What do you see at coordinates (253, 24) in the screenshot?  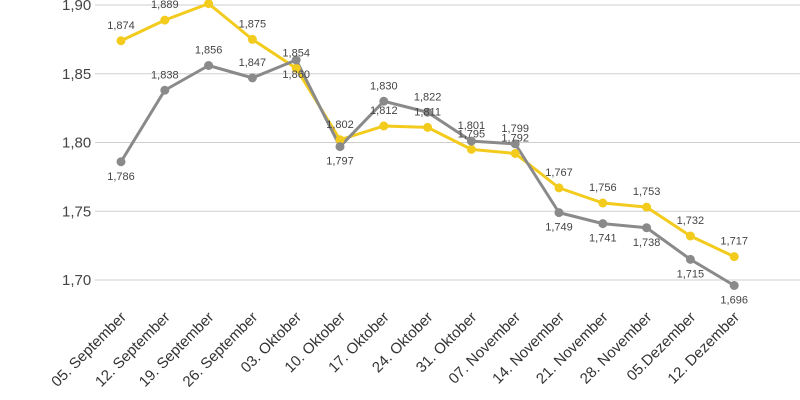 I see `data-label: 1,875` at bounding box center [253, 24].